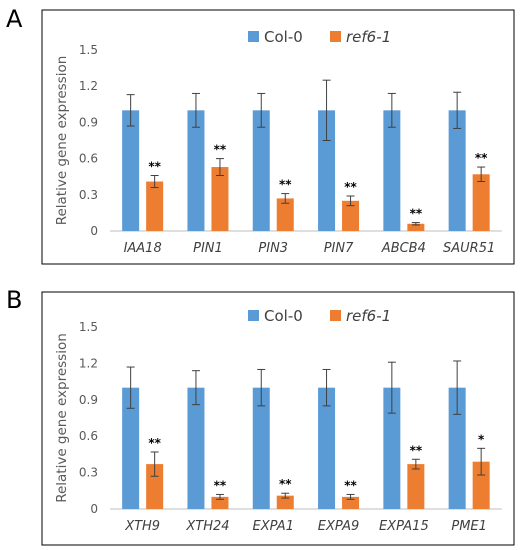  Describe the element at coordinates (351, 502) in the screenshot. I see `bar-ref61-expa9` at that location.